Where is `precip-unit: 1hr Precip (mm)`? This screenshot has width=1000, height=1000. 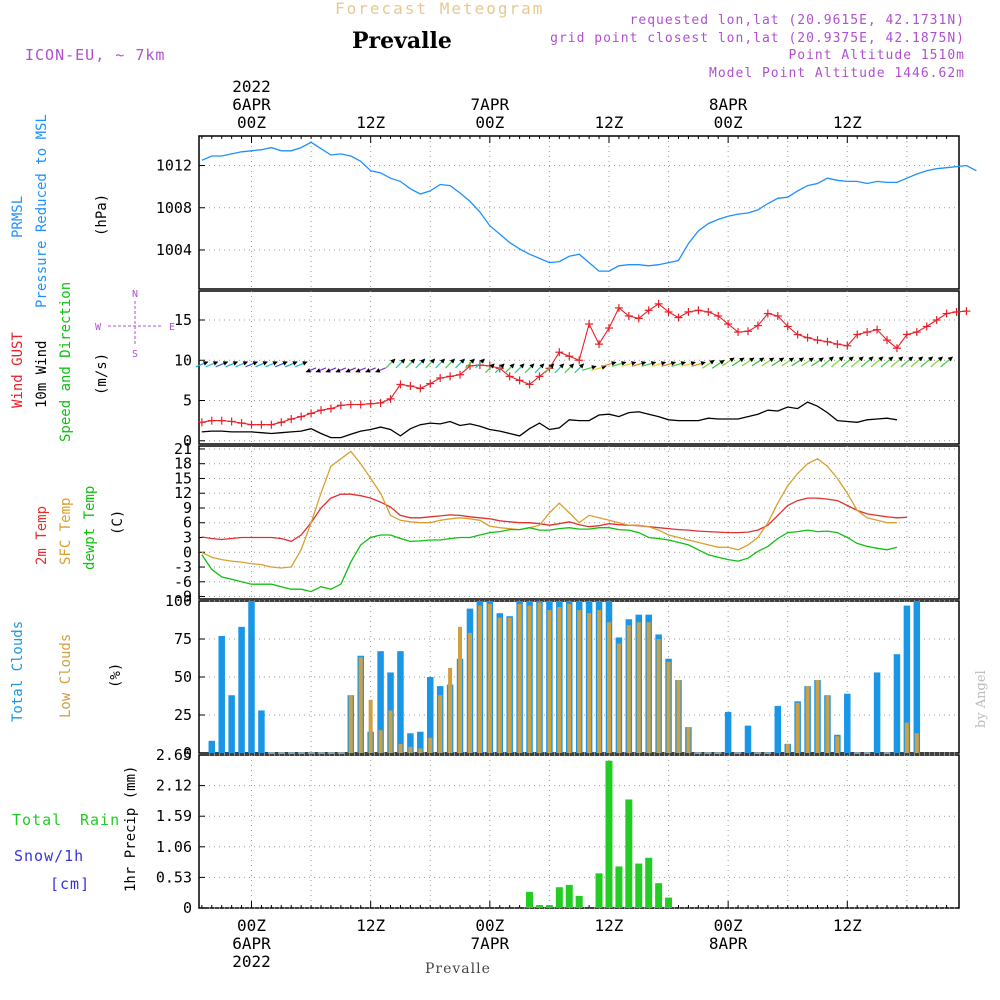 precip-unit: 1hr Precip (mm) is located at coordinates (131, 829).